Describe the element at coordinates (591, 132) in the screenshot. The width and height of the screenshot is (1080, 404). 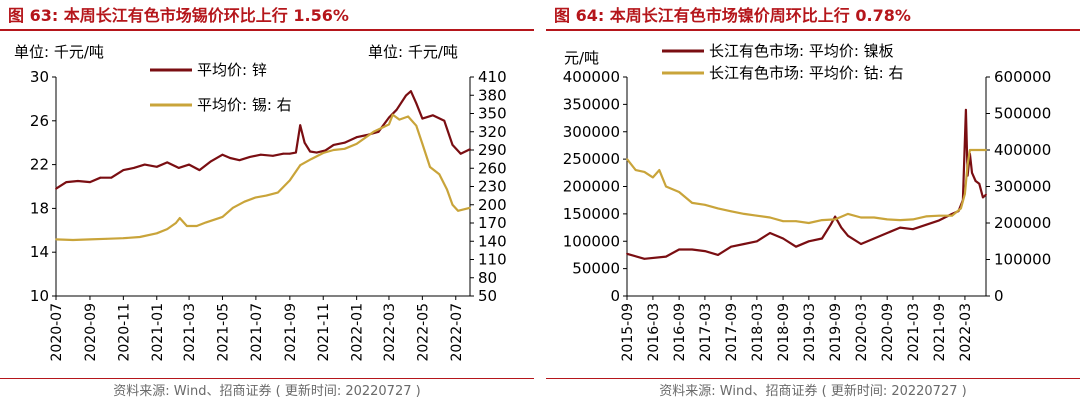
I see `left-tick-label: 300000` at that location.